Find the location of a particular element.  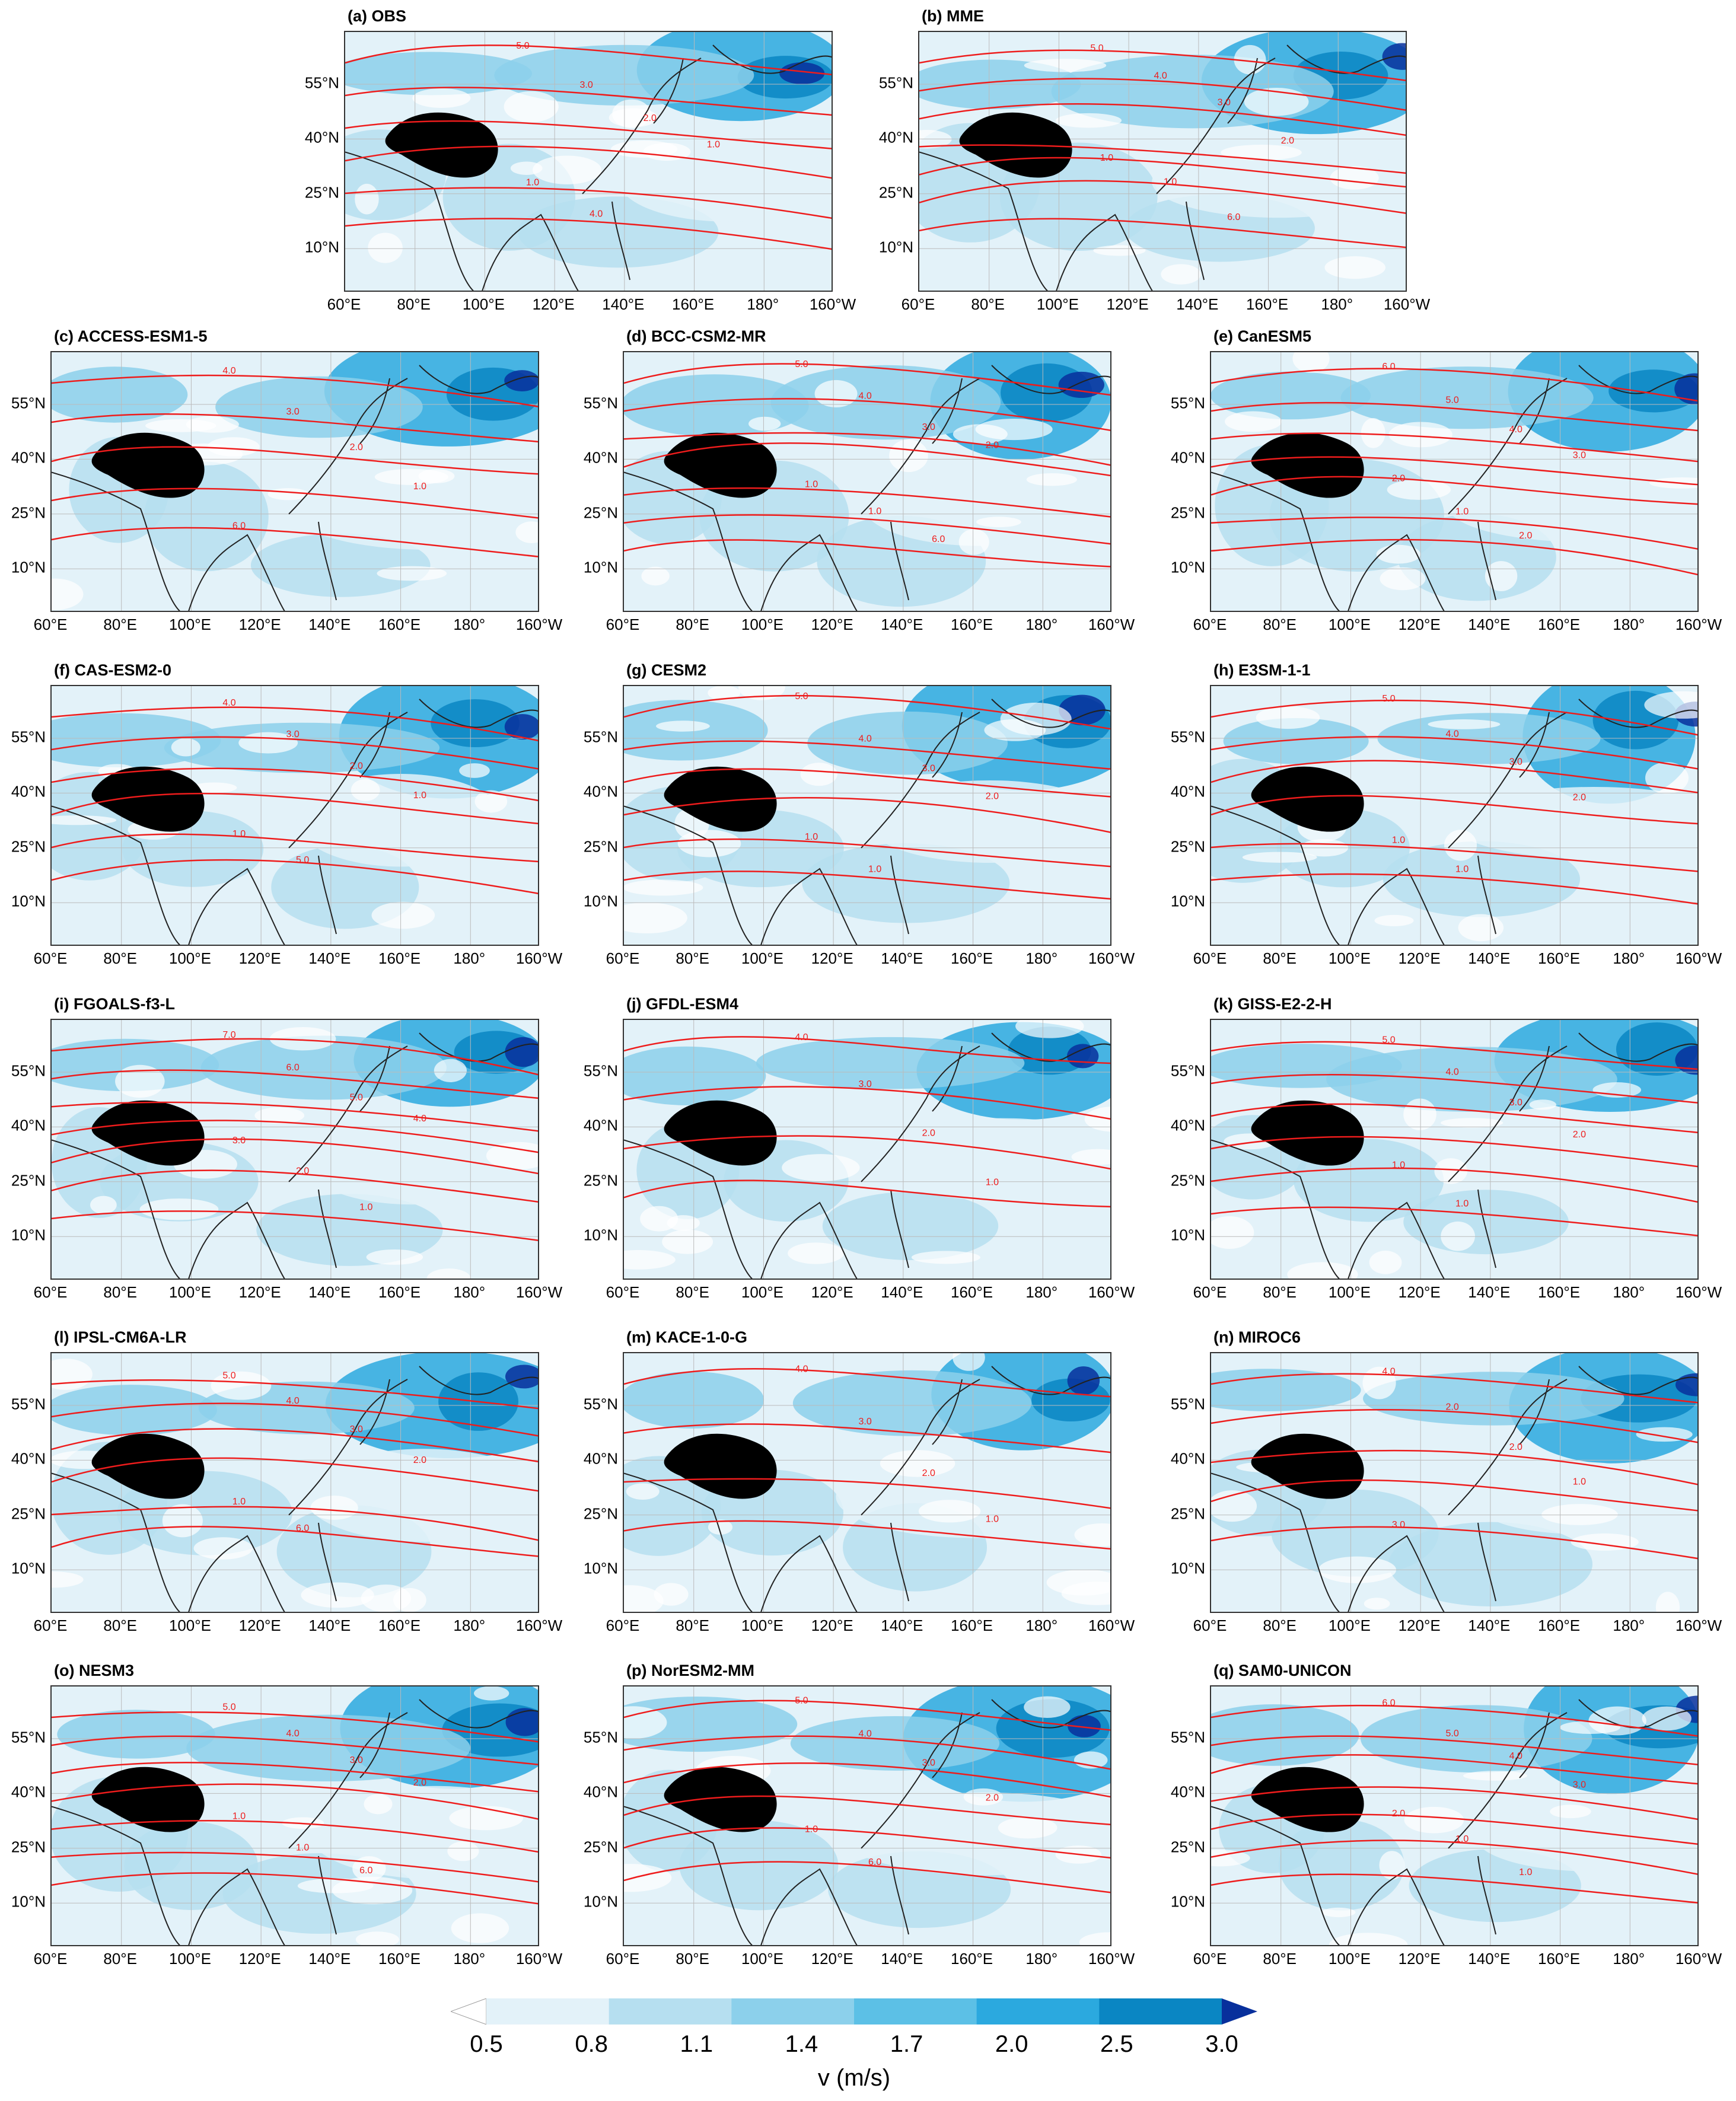

colorbar-tick-label: 1.1 is located at coordinates (696, 2044).